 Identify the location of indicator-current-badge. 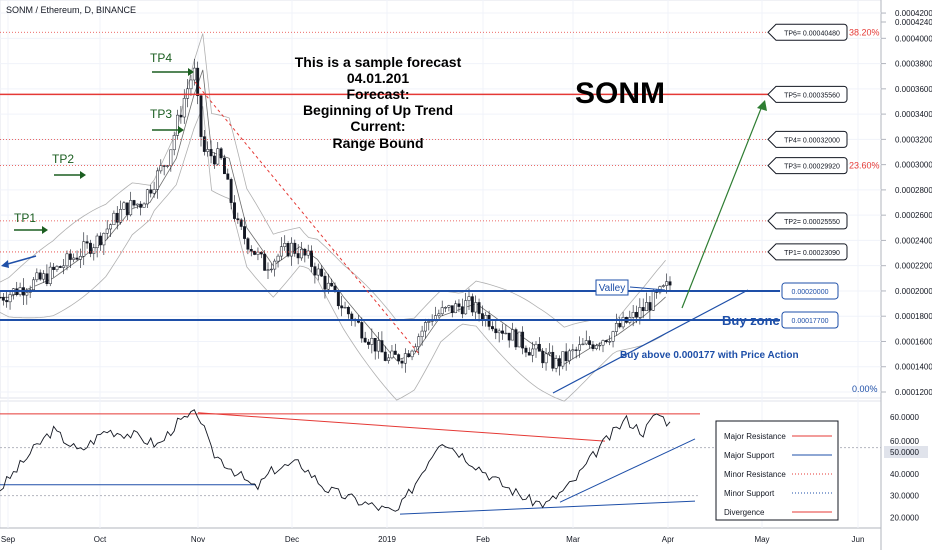
(906, 452).